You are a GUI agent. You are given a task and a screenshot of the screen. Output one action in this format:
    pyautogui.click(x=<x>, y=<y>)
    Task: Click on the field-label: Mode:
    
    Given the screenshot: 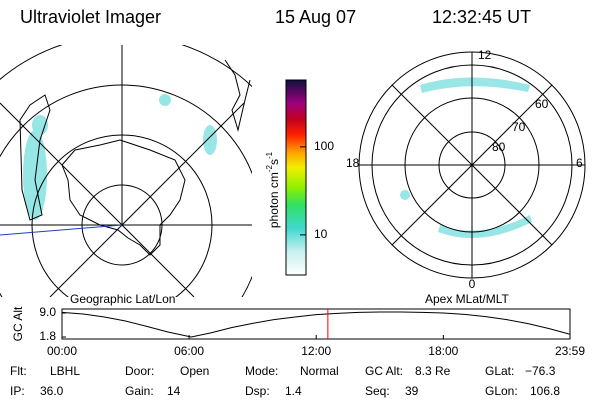 What is the action you would take?
    pyautogui.click(x=261, y=371)
    